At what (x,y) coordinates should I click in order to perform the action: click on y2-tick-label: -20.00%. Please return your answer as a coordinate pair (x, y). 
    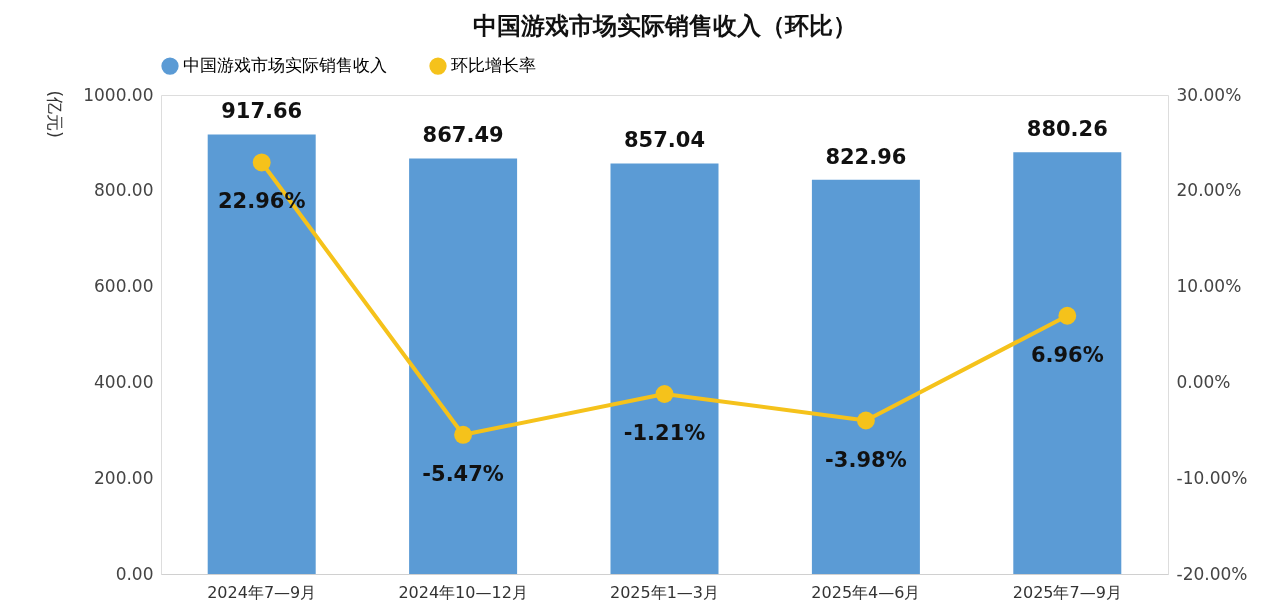
    Looking at the image, I should click on (1212, 573).